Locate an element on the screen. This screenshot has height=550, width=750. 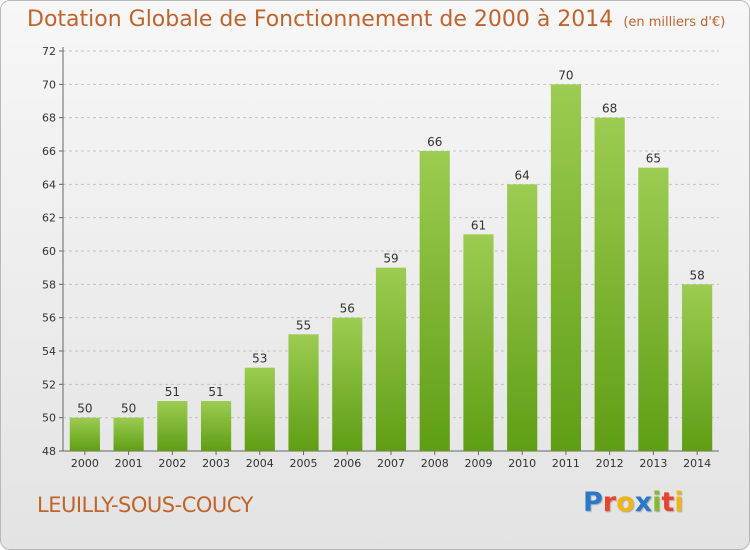
logo-letter: P is located at coordinates (593, 502).